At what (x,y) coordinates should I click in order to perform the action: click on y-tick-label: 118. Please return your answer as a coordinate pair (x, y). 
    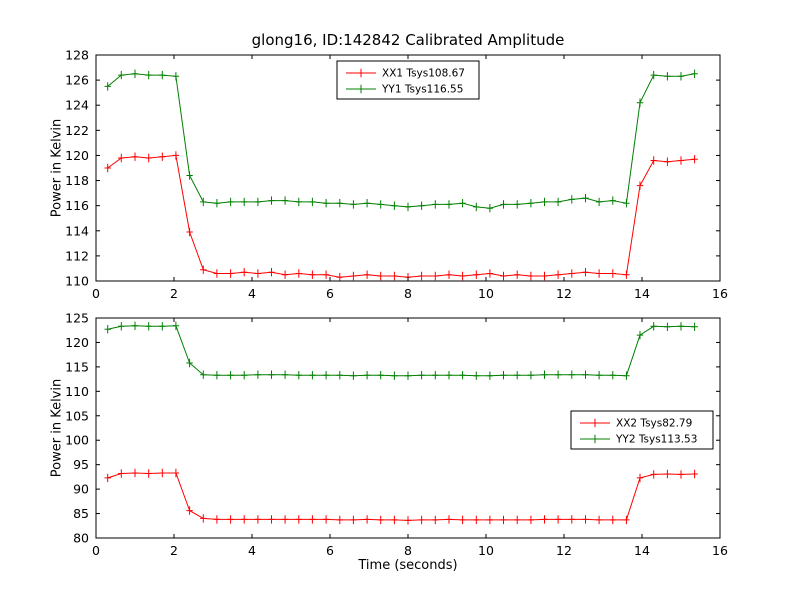
    Looking at the image, I should click on (77, 180).